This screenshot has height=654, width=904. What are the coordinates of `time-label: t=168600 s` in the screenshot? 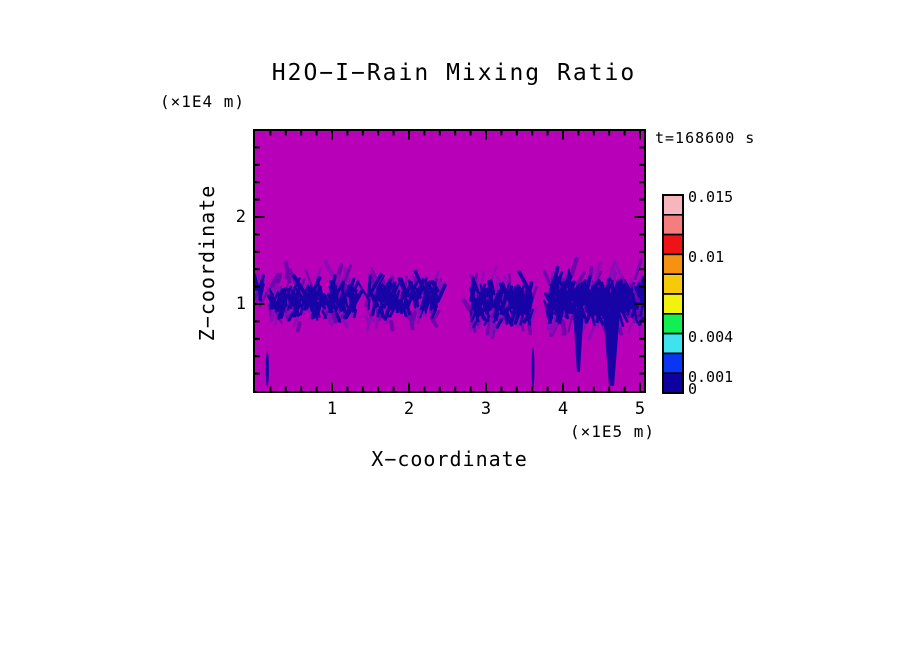 It's located at (705, 138).